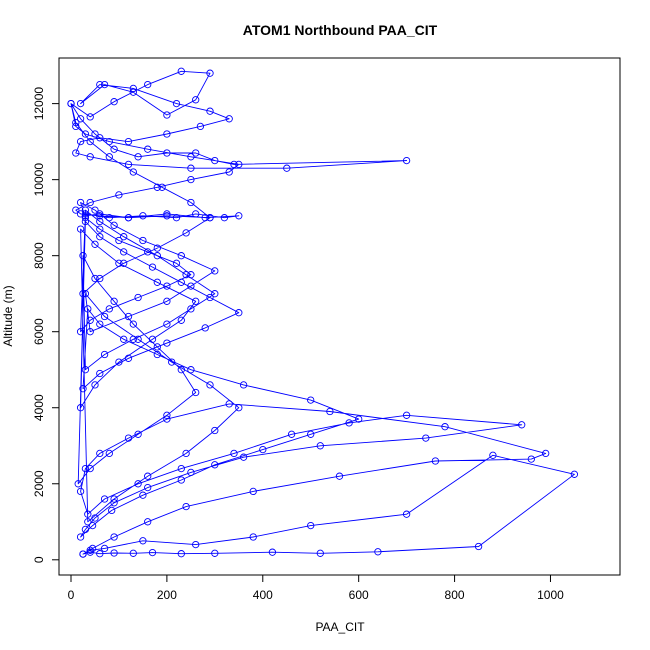  I want to click on x-tick-label: 0, so click(71, 595).